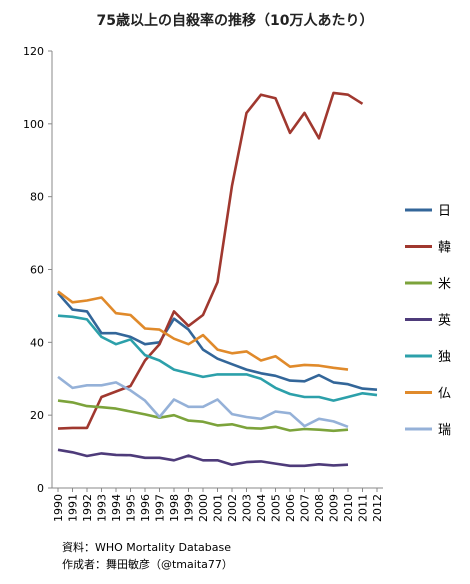 The width and height of the screenshot is (470, 584). What do you see at coordinates (444, 357) in the screenshot?
I see `legend-label: 独` at bounding box center [444, 357].